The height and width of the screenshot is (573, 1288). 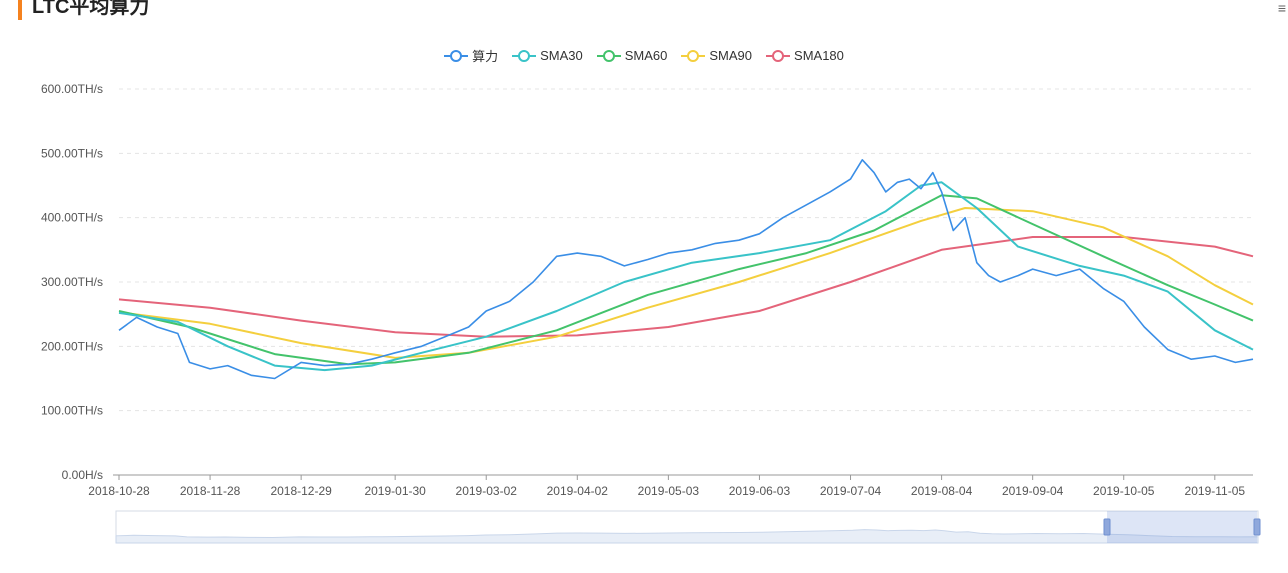 I want to click on chart-title: LTC平均算力, so click(x=91, y=9).